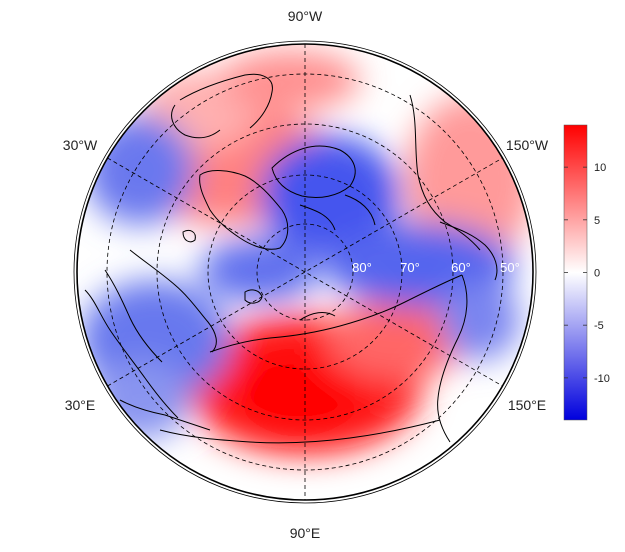 Image resolution: width=625 pixels, height=552 pixels. I want to click on coastline-europe, so click(131, 354).